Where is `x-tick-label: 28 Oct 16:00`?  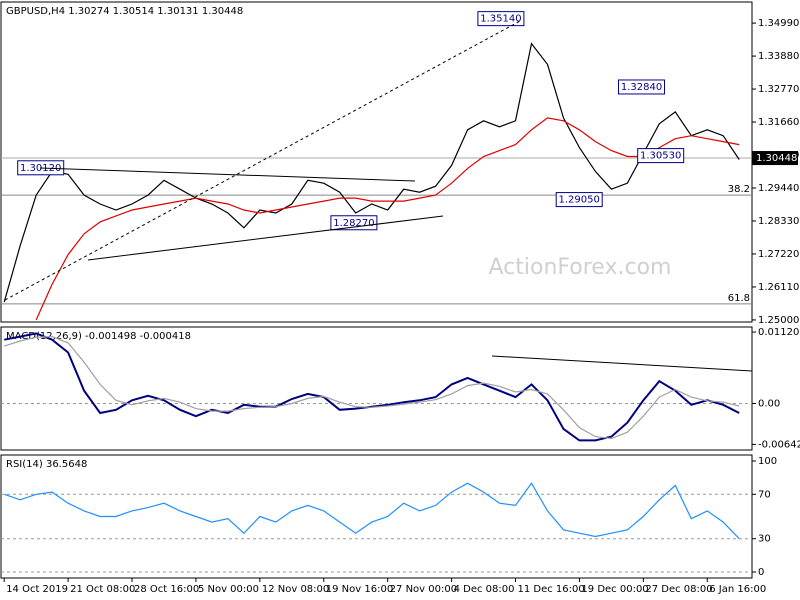
x-tick-label: 28 Oct 16:00 is located at coordinates (166, 589).